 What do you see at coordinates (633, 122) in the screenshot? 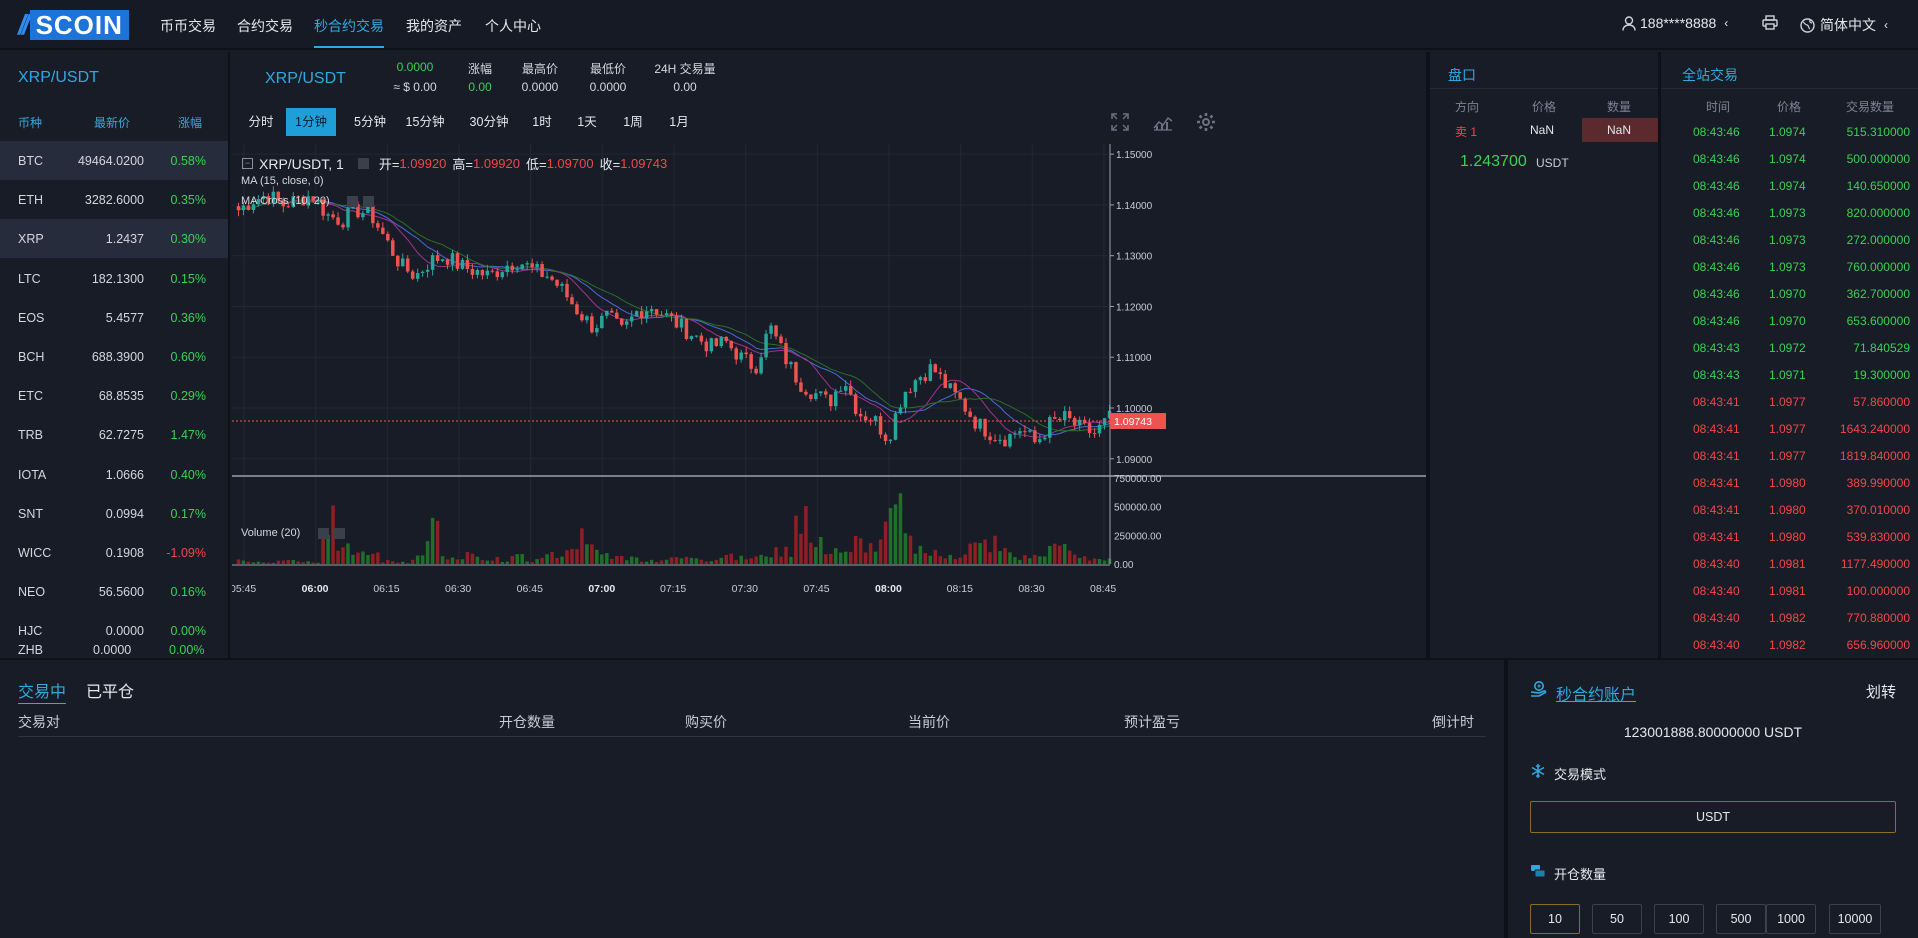
I see `timeframe-option: 1周` at bounding box center [633, 122].